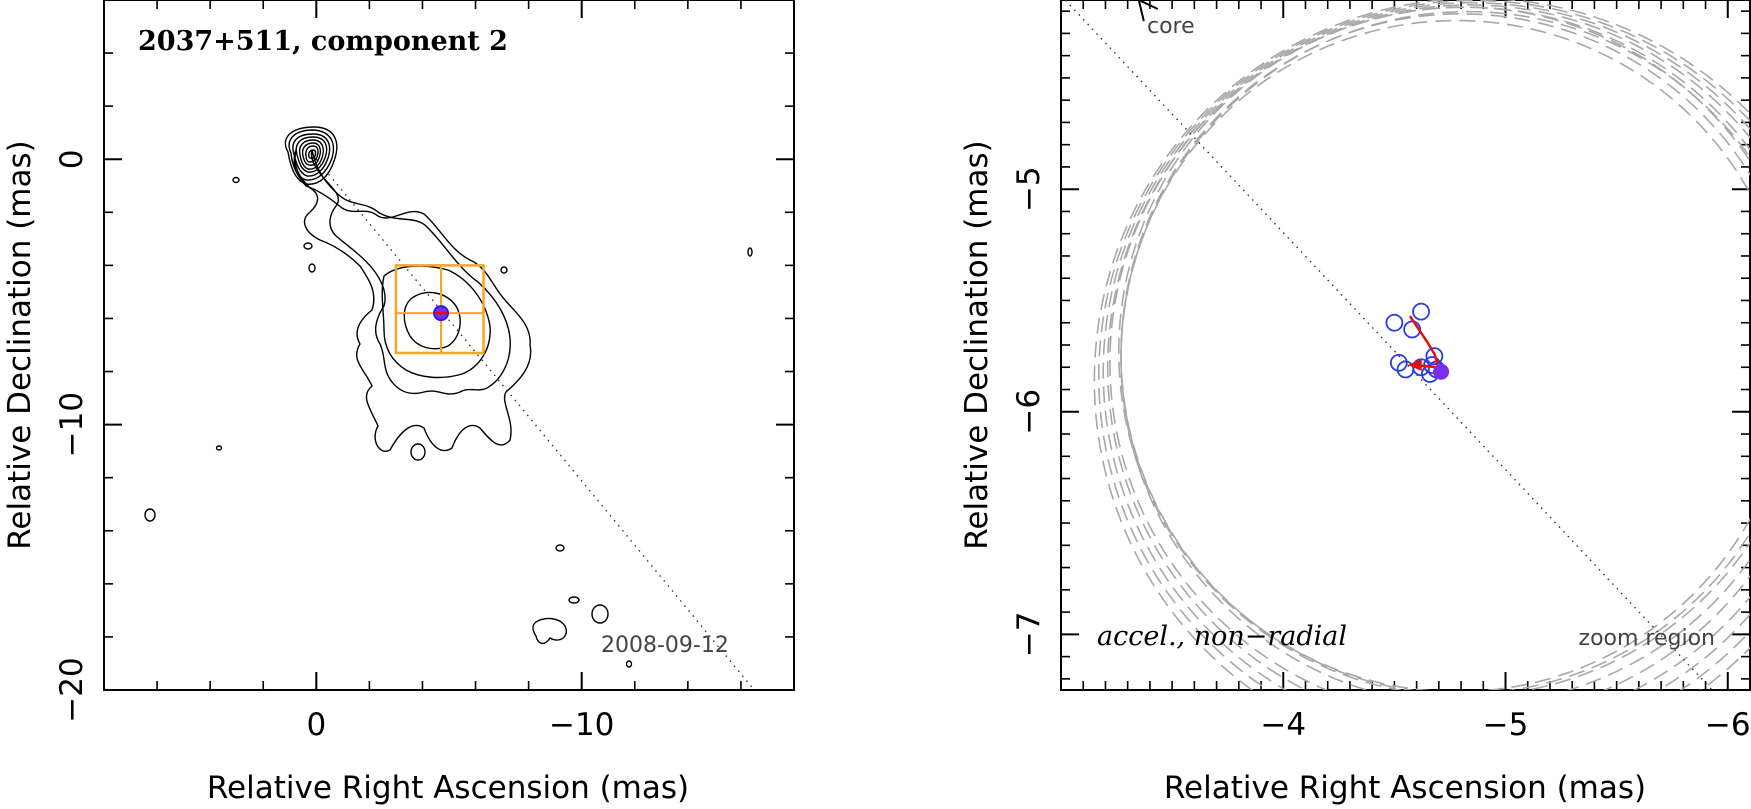 Image resolution: width=1751 pixels, height=809 pixels. I want to click on left-date-label: 2008-09-12, so click(665, 645).